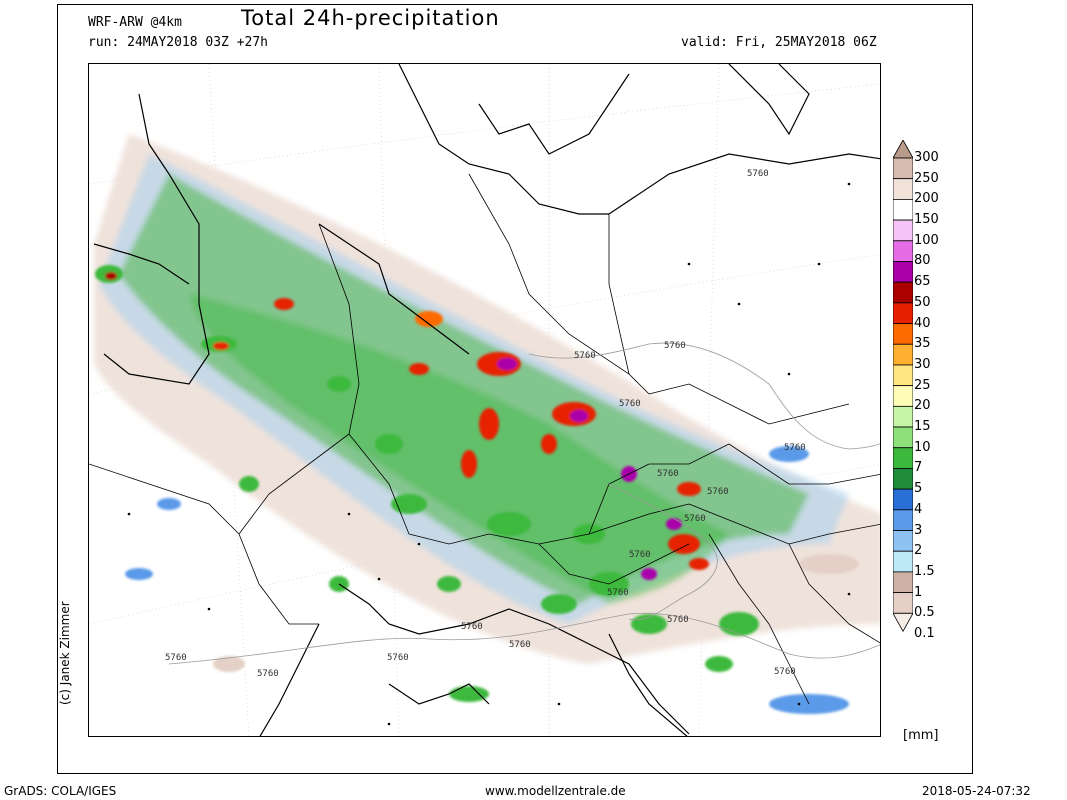  Describe the element at coordinates (926, 178) in the screenshot. I see `legend-label: 250` at that location.